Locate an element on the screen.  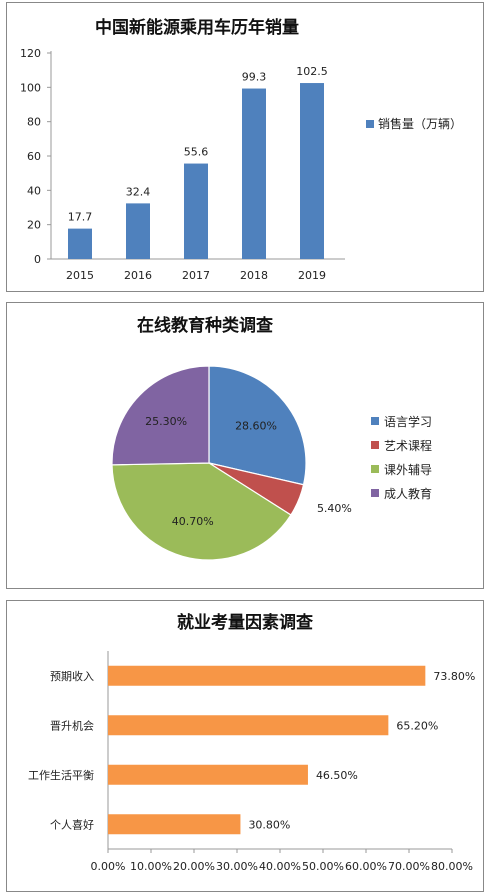
employment-x-tick-label: 0.00% is located at coordinates (108, 866).